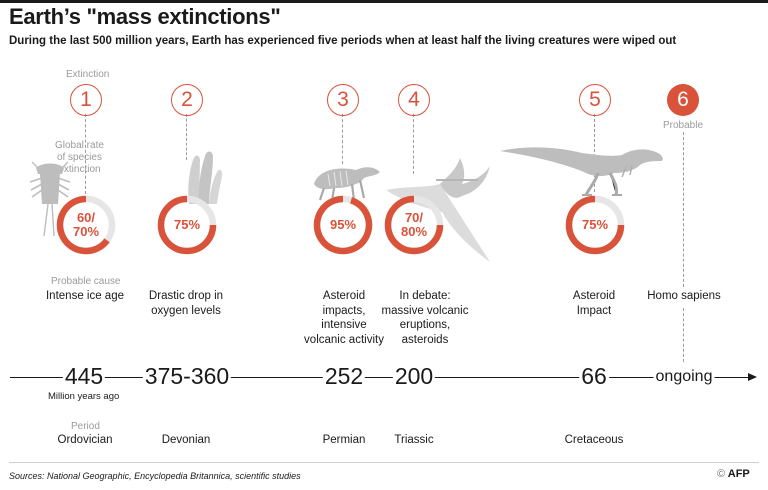 This screenshot has width=768, height=490. I want to click on footer-rule, so click(384, 462).